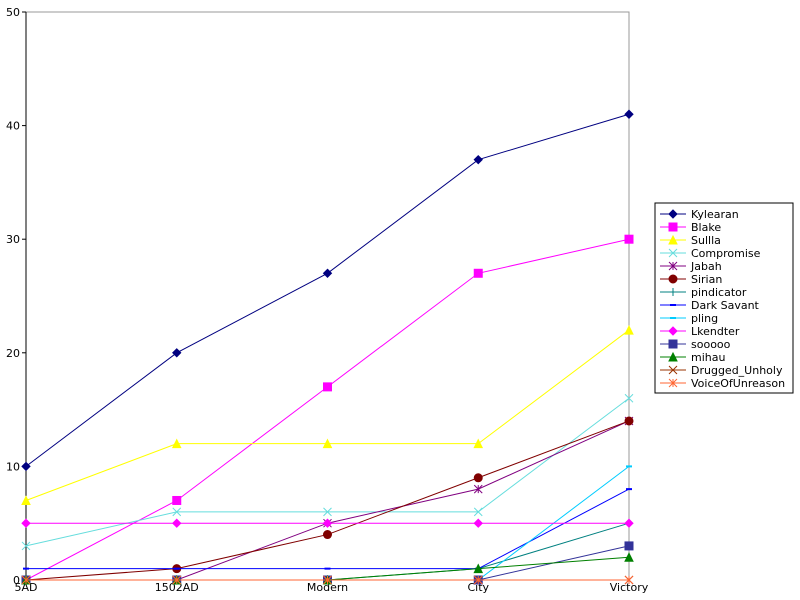  I want to click on legend-item: Sirian, so click(691, 279).